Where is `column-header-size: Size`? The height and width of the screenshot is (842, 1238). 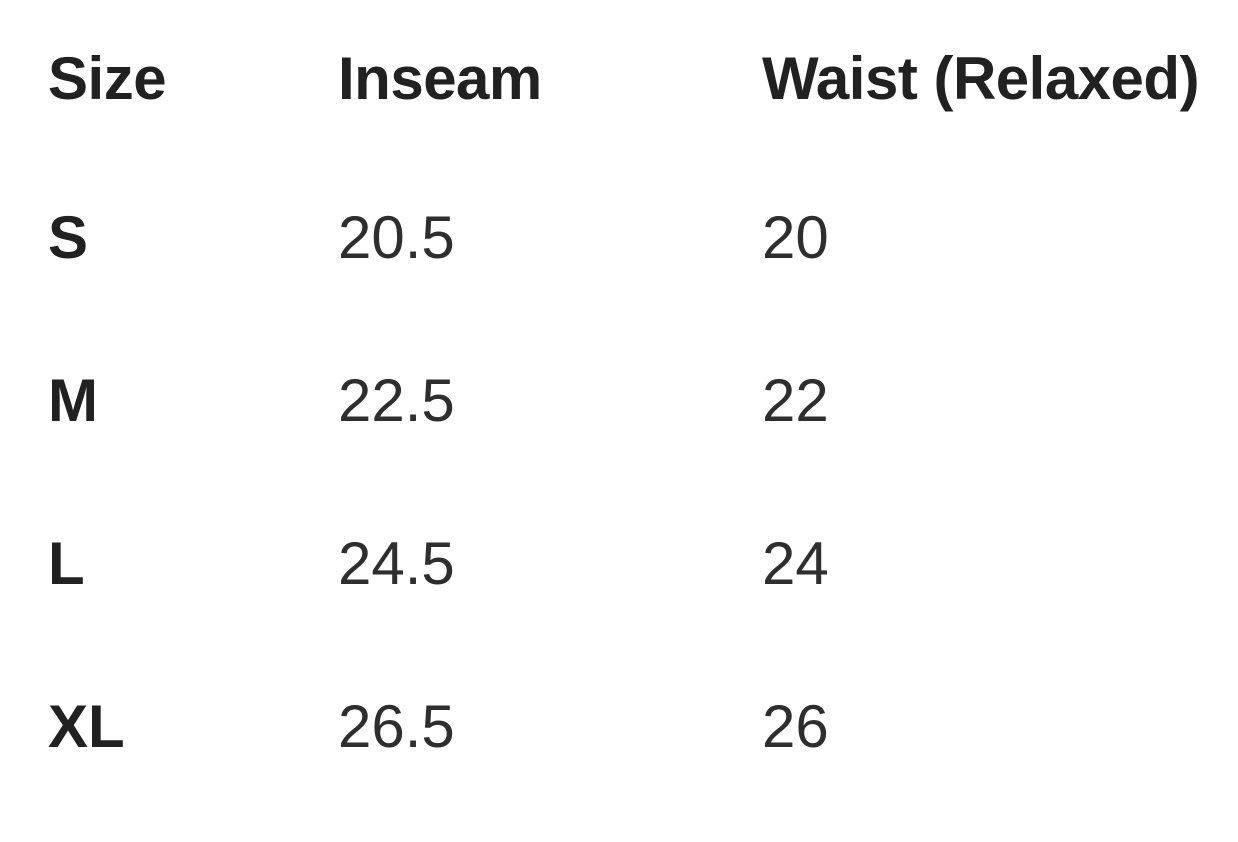 column-header-size: Size is located at coordinates (107, 78).